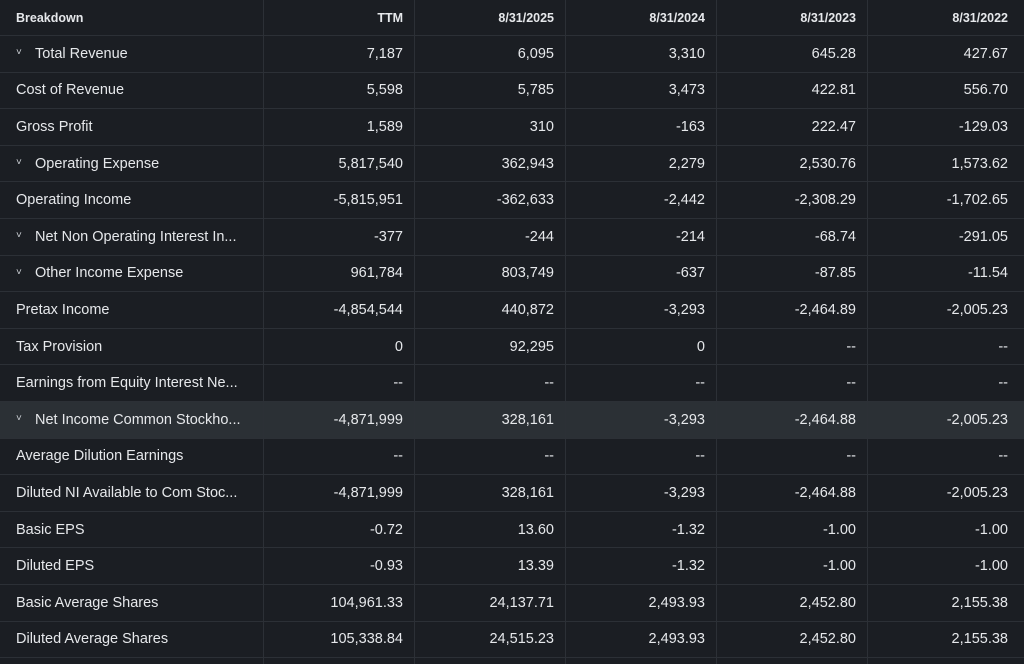 Image resolution: width=1024 pixels, height=664 pixels. What do you see at coordinates (490, 639) in the screenshot?
I see `row-value-cell: 24,515.23` at bounding box center [490, 639].